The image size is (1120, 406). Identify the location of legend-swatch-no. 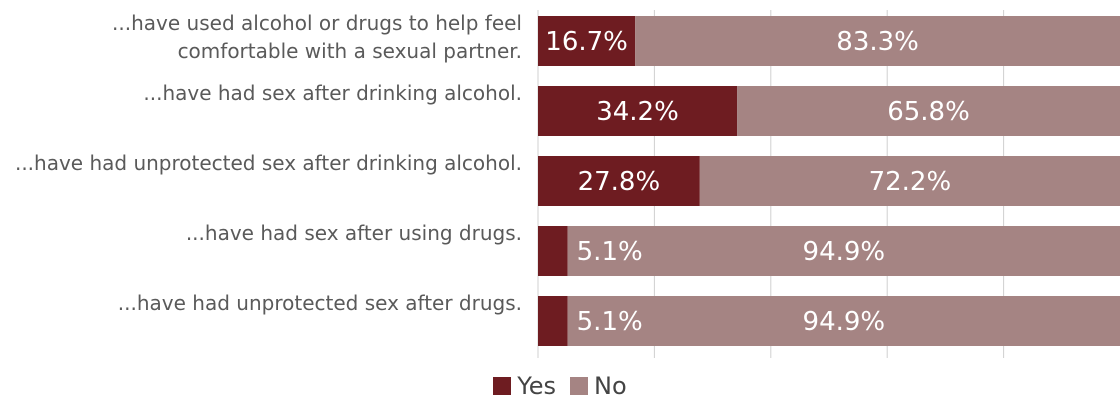
(579, 386).